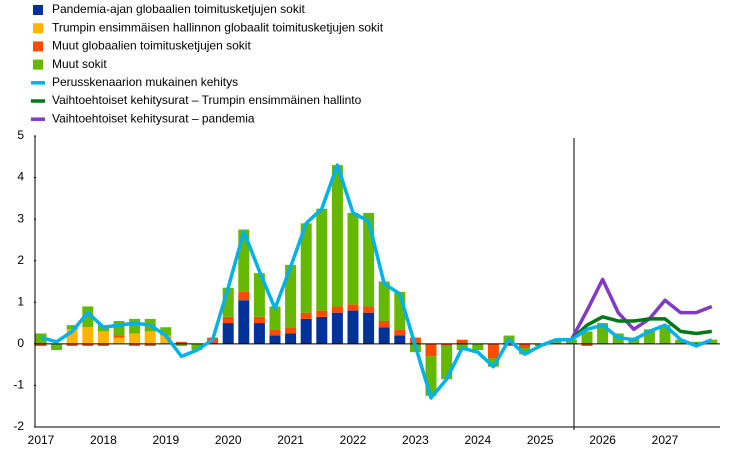 This screenshot has width=744, height=462. I want to click on x-tick-label: 2024, so click(477, 440).